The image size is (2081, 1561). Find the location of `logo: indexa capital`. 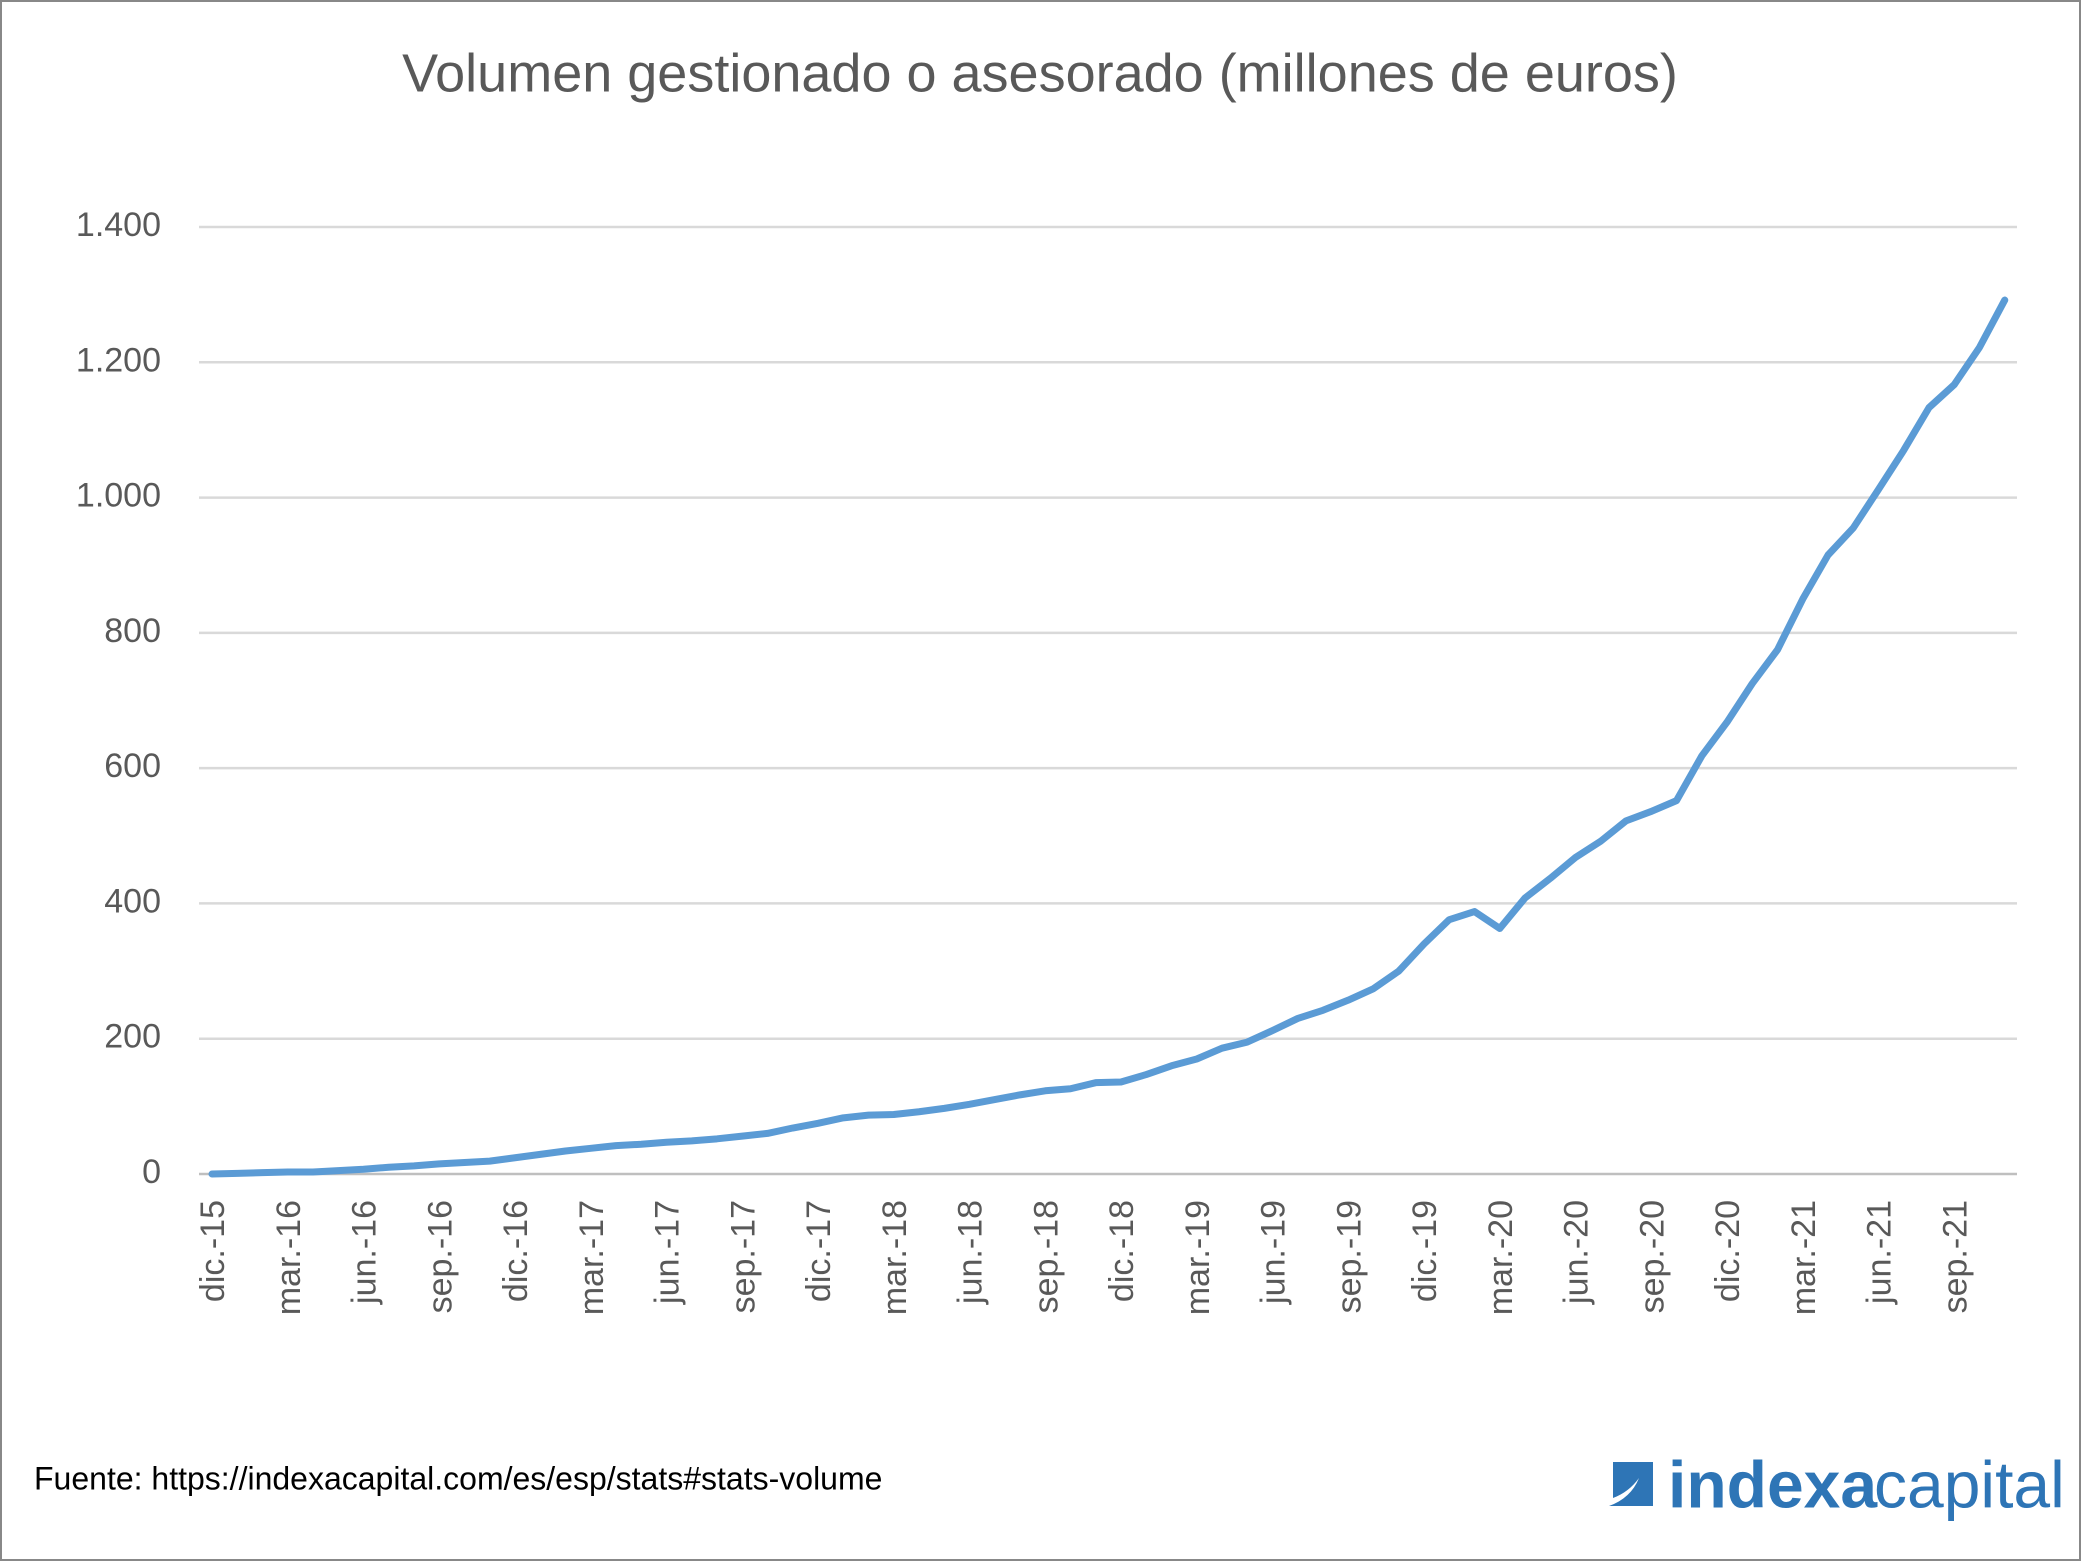

logo: indexa capital is located at coordinates (1837, 1484).